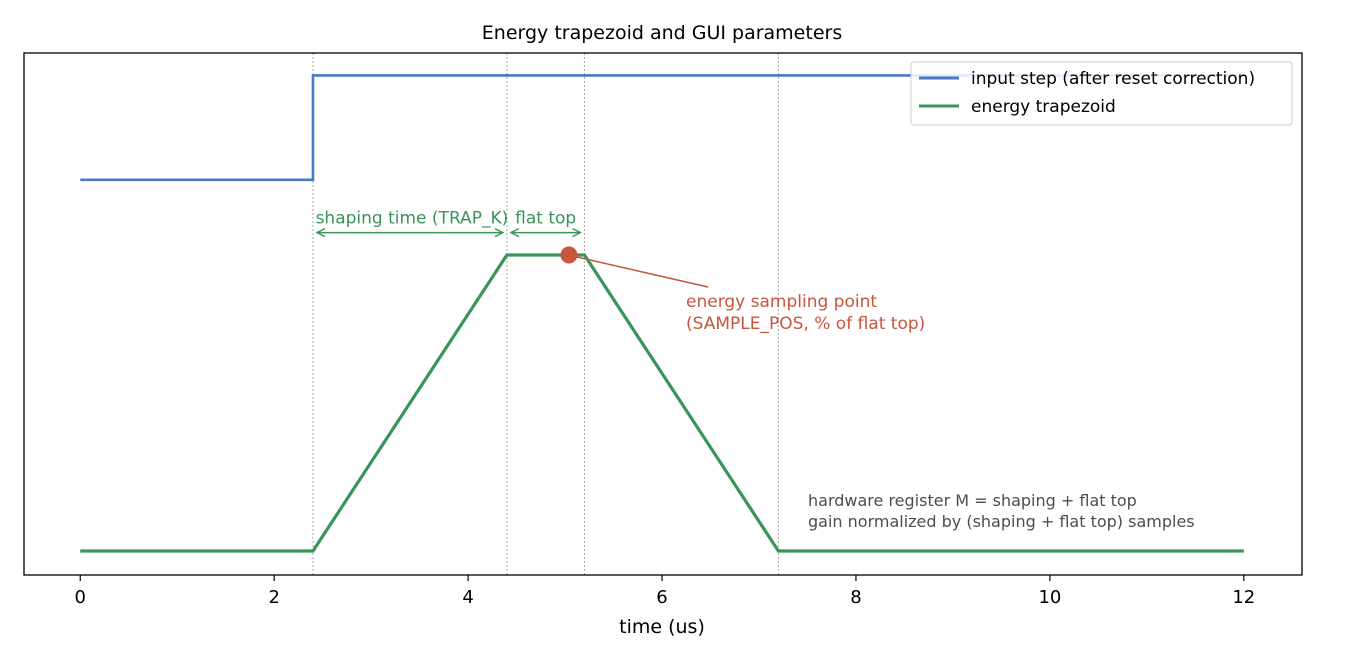 The width and height of the screenshot is (1350, 660). What do you see at coordinates (805, 324) in the screenshot?
I see `sampling-point-sublabel: (SAMPLE_POS, % of flat top)` at bounding box center [805, 324].